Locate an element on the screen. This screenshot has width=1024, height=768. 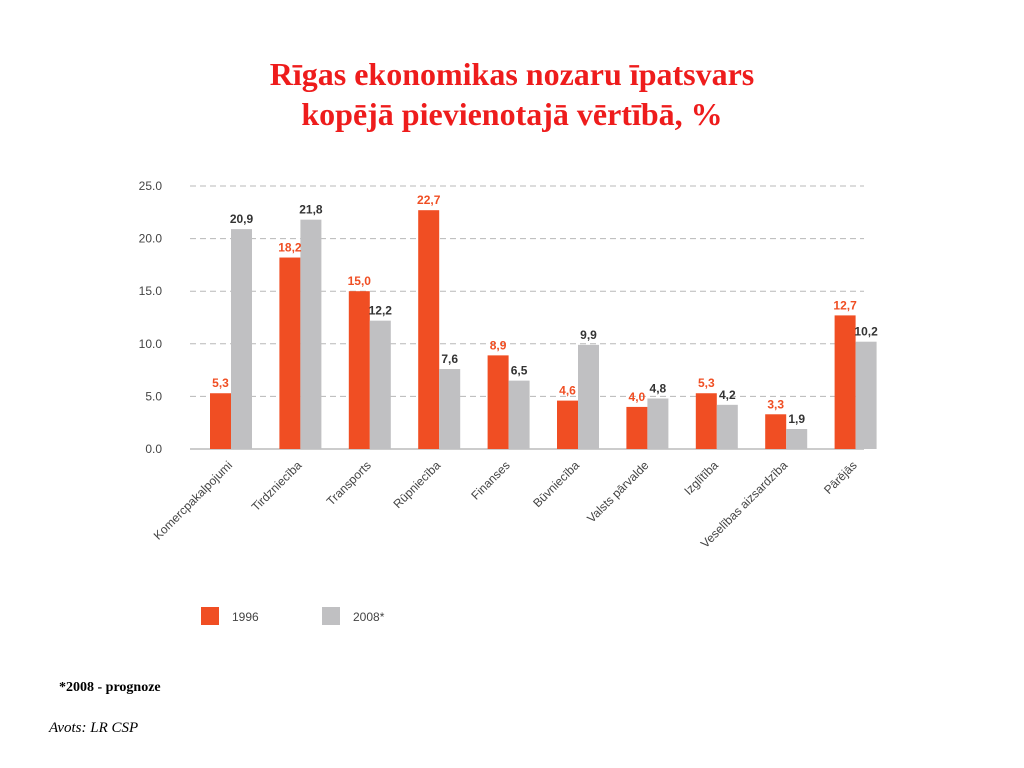
value-label: 10,2 is located at coordinates (866, 332).